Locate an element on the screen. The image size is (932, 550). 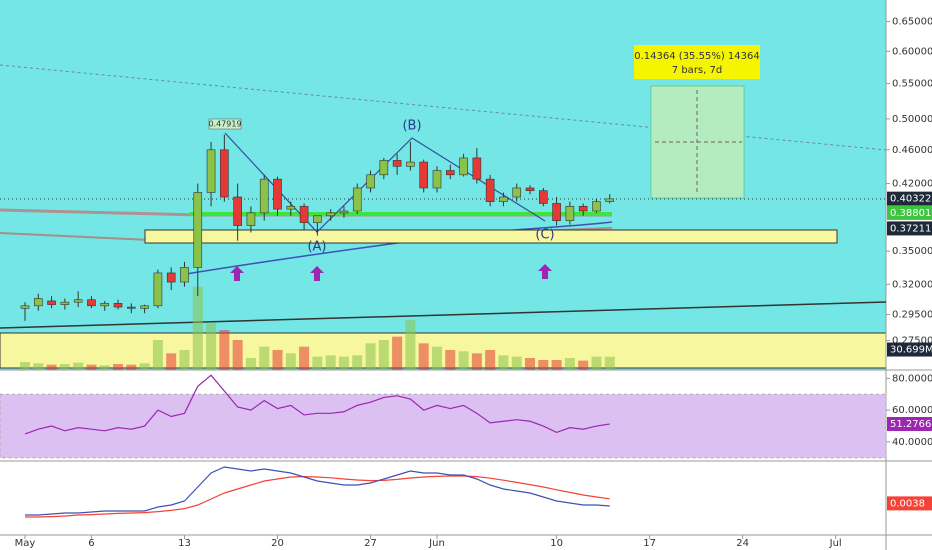
wave-lines is located at coordinates (385, 182).